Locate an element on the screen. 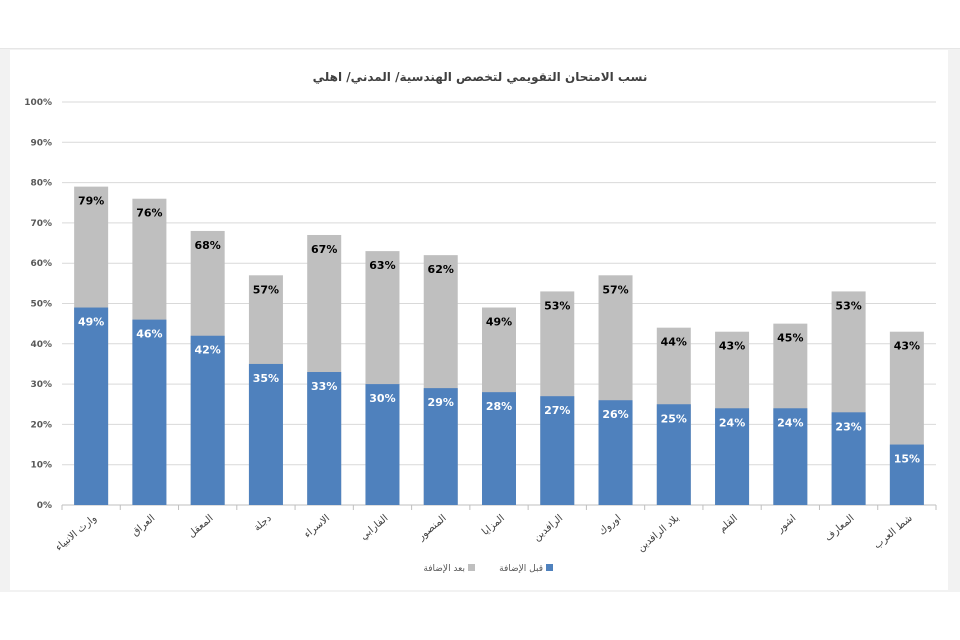 The image size is (960, 640). y-tick-label: 70% is located at coordinates (41, 224).